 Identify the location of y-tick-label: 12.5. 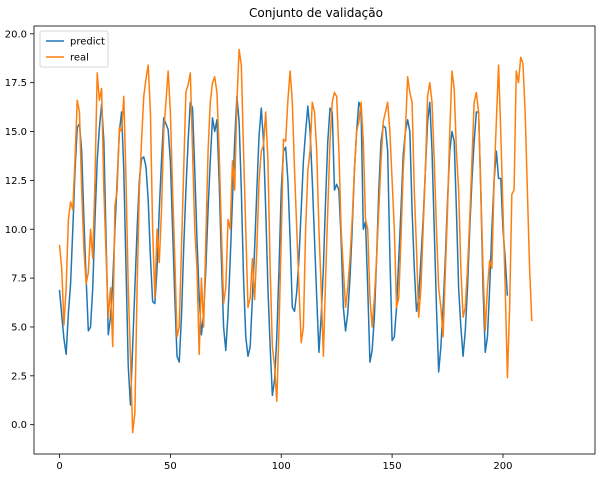
(16, 181).